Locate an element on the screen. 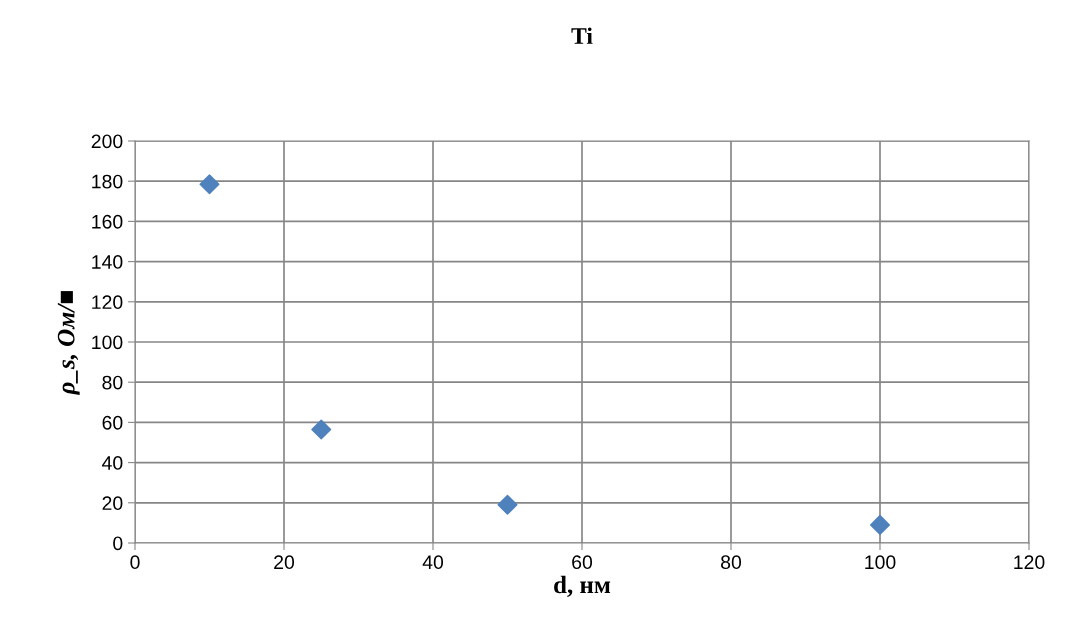 This screenshot has height=628, width=1087. x-tick-label: 60 is located at coordinates (582, 562).